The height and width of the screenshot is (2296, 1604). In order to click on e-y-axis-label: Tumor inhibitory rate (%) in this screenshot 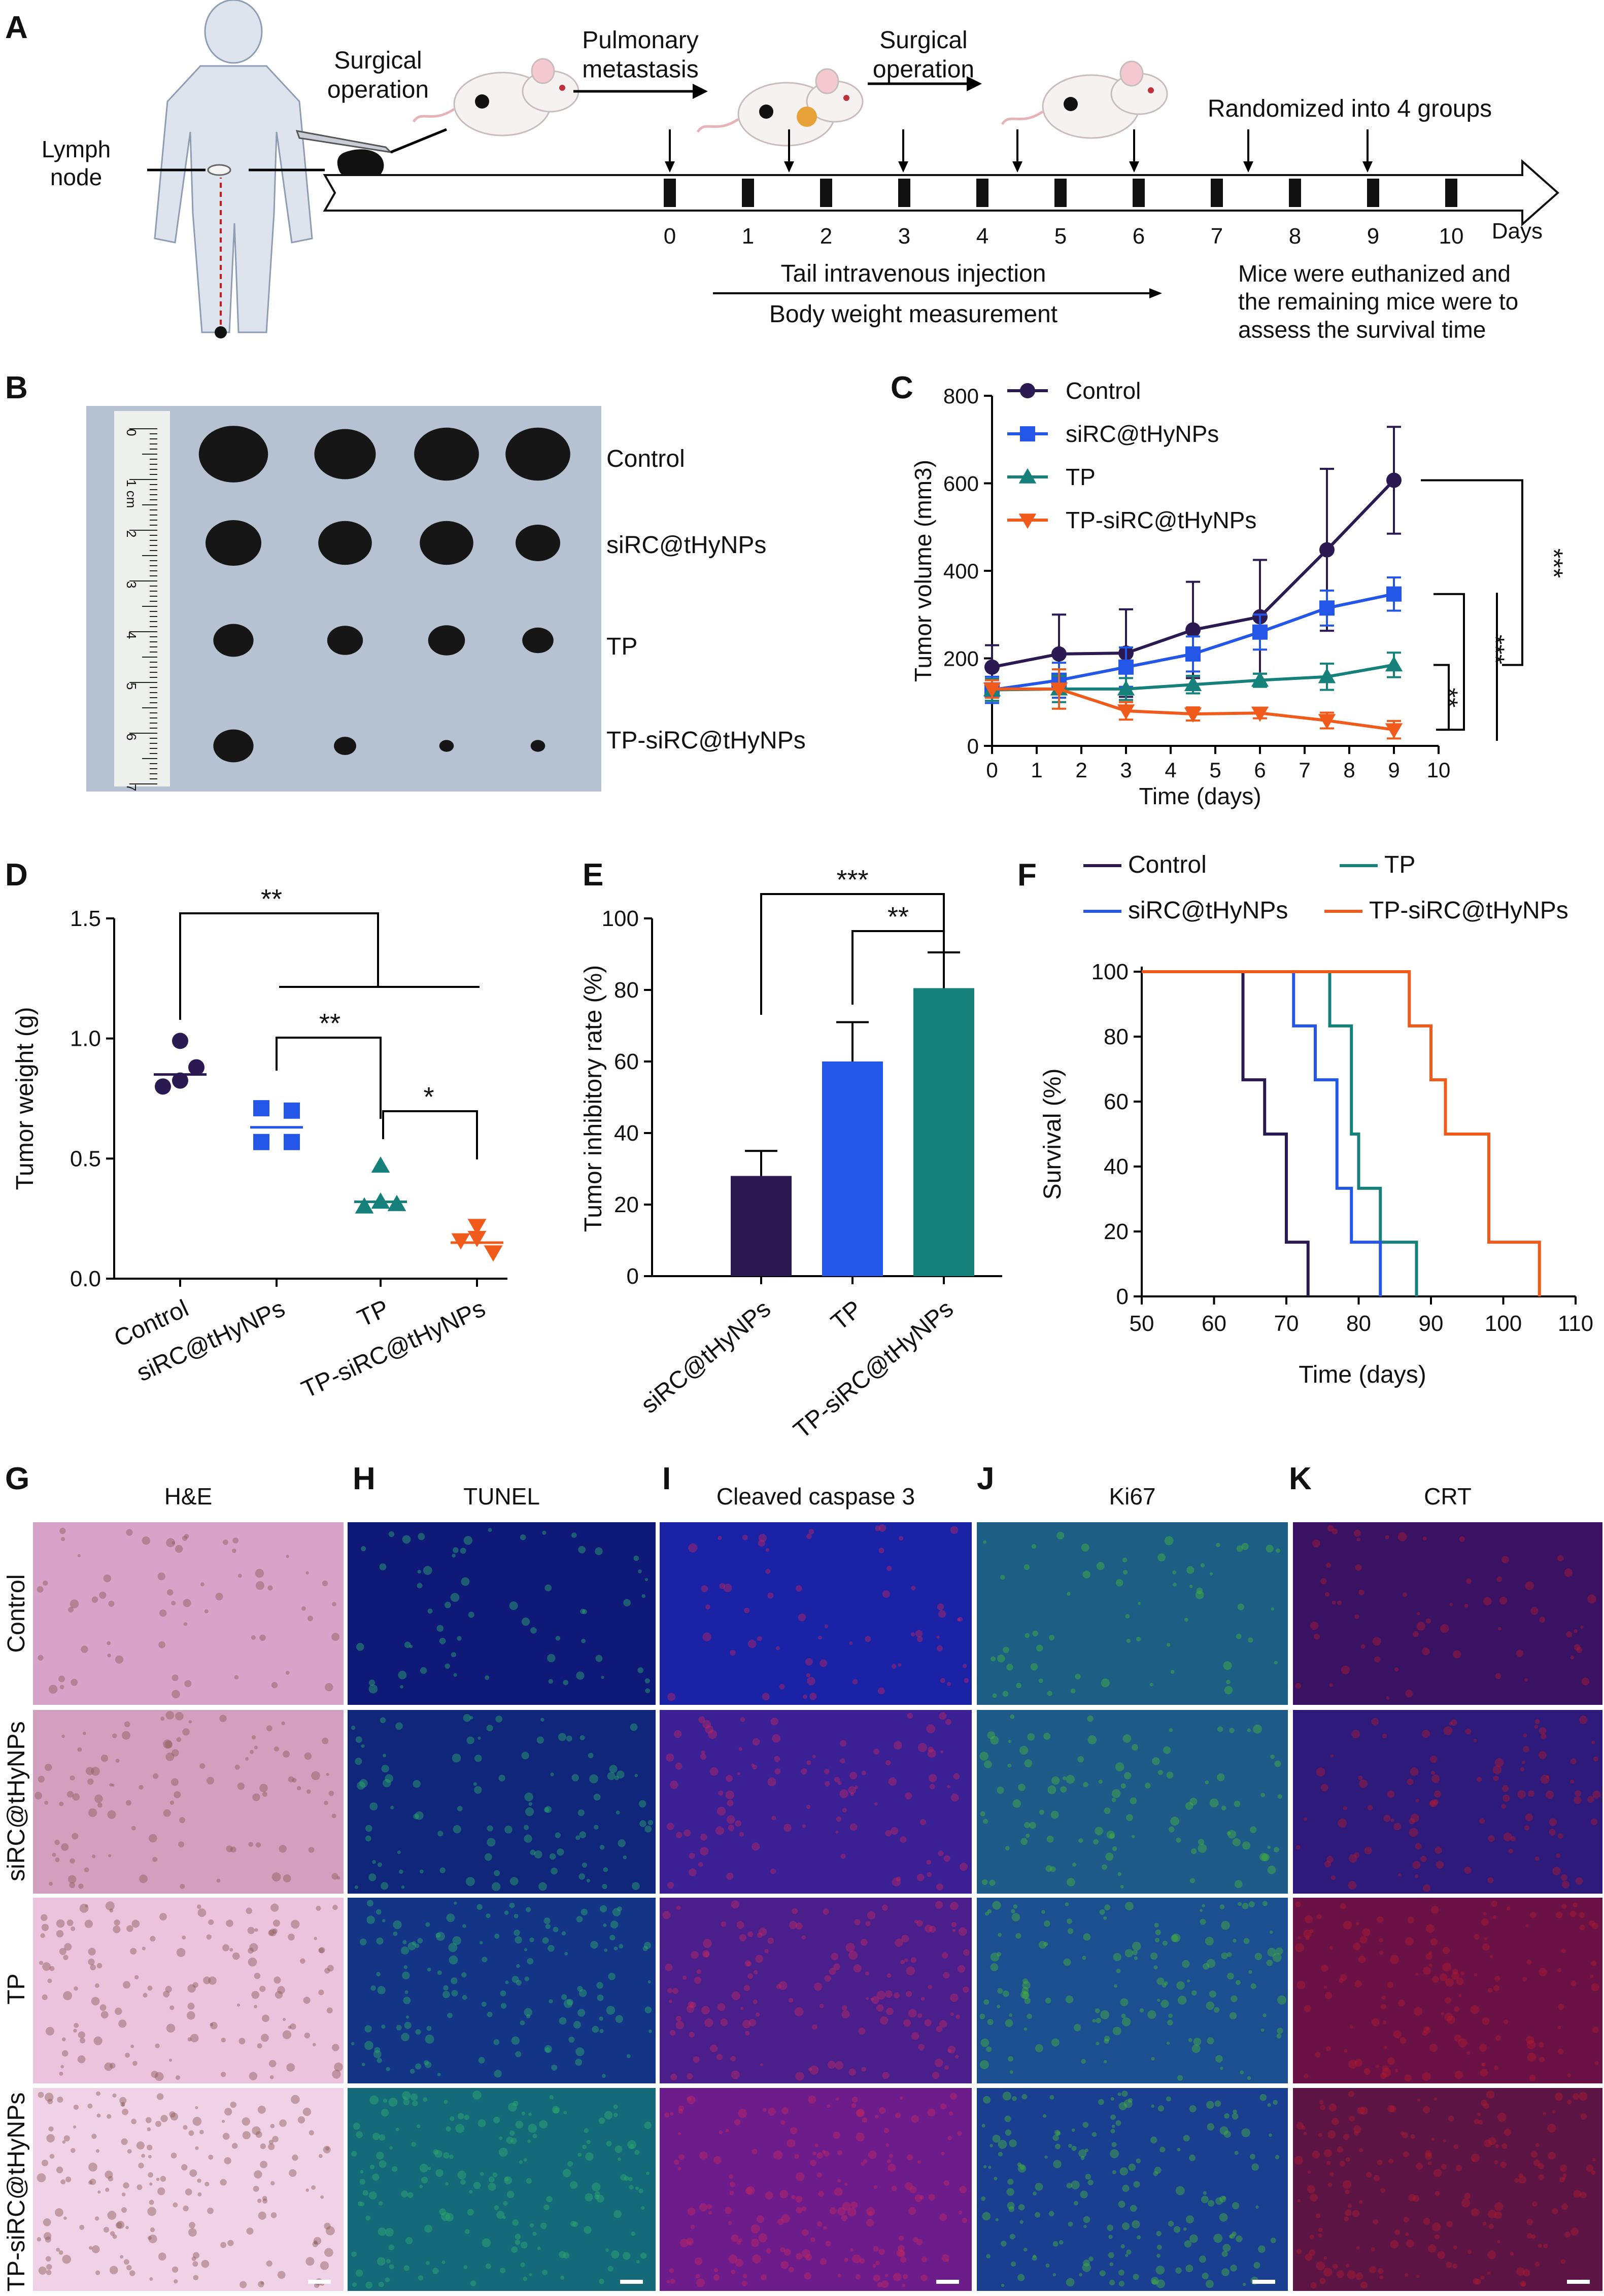, I will do `click(593, 1098)`.